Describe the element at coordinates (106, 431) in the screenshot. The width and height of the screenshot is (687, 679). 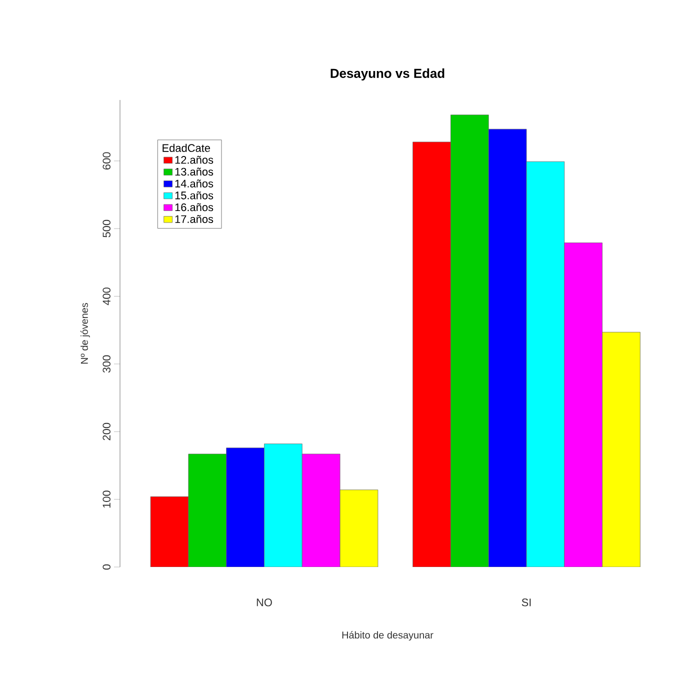
I see `y-tick-label: 200` at that location.